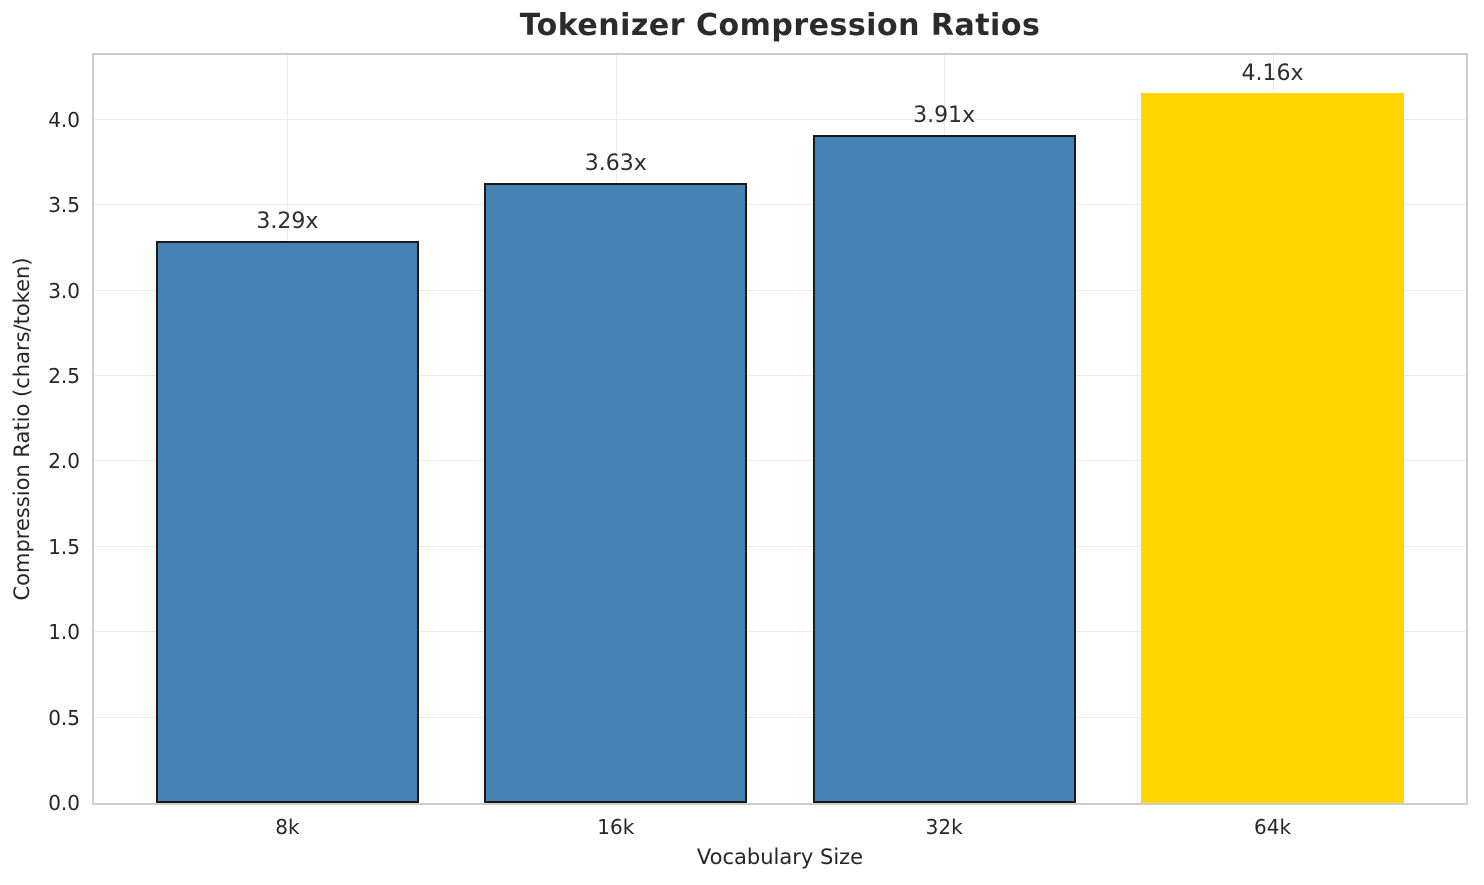 The width and height of the screenshot is (1484, 885). Describe the element at coordinates (616, 827) in the screenshot. I see `x-tick-label: 16k` at that location.